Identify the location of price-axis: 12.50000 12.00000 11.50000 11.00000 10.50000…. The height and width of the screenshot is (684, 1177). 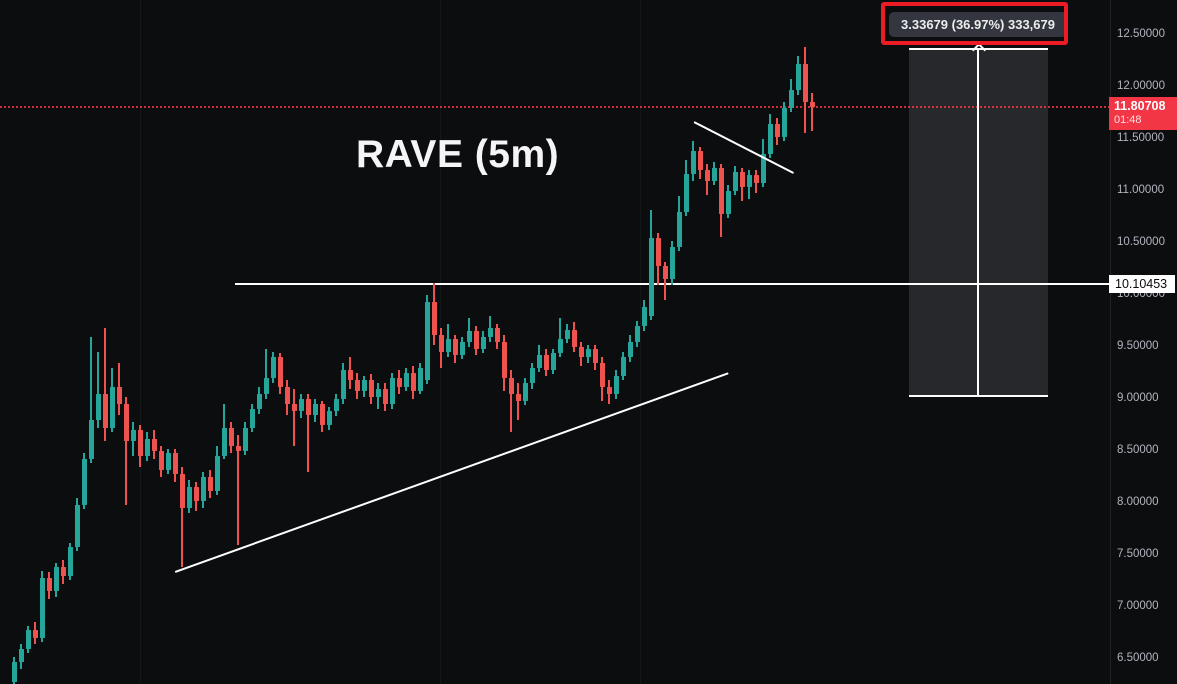
(1143, 342).